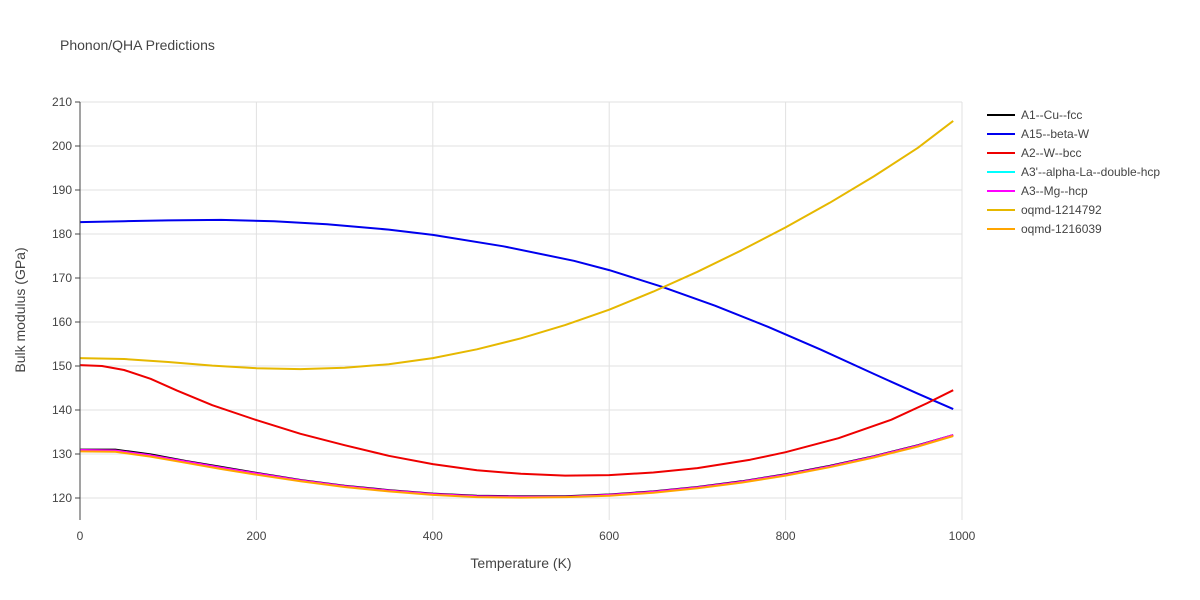 This screenshot has width=1200, height=600. What do you see at coordinates (62, 366) in the screenshot?
I see `y-tick-label: 150` at bounding box center [62, 366].